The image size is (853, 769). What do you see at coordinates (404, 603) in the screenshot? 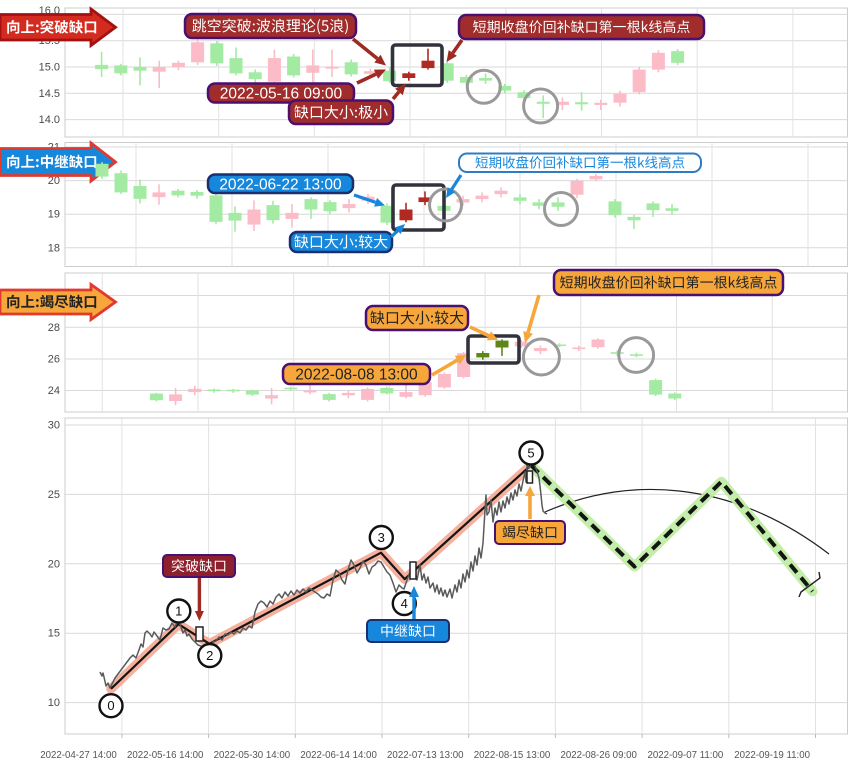
I see `svg-text: 4` at bounding box center [404, 603].